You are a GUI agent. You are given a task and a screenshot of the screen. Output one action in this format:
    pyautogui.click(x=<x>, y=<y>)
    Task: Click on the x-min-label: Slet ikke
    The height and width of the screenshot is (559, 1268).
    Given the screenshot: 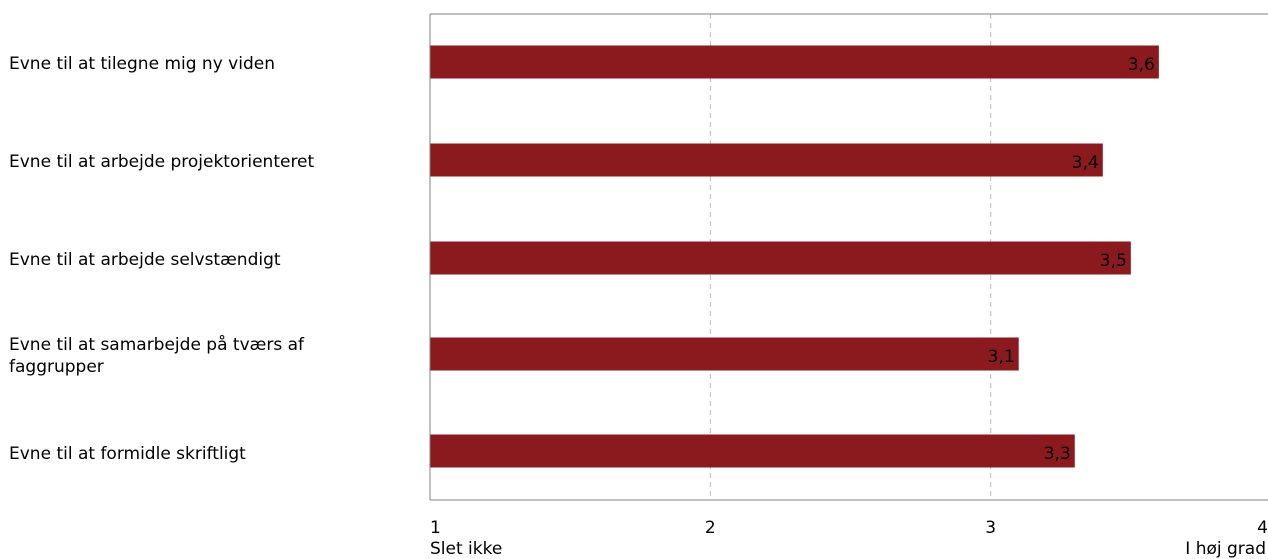 What is the action you would take?
    pyautogui.click(x=466, y=549)
    